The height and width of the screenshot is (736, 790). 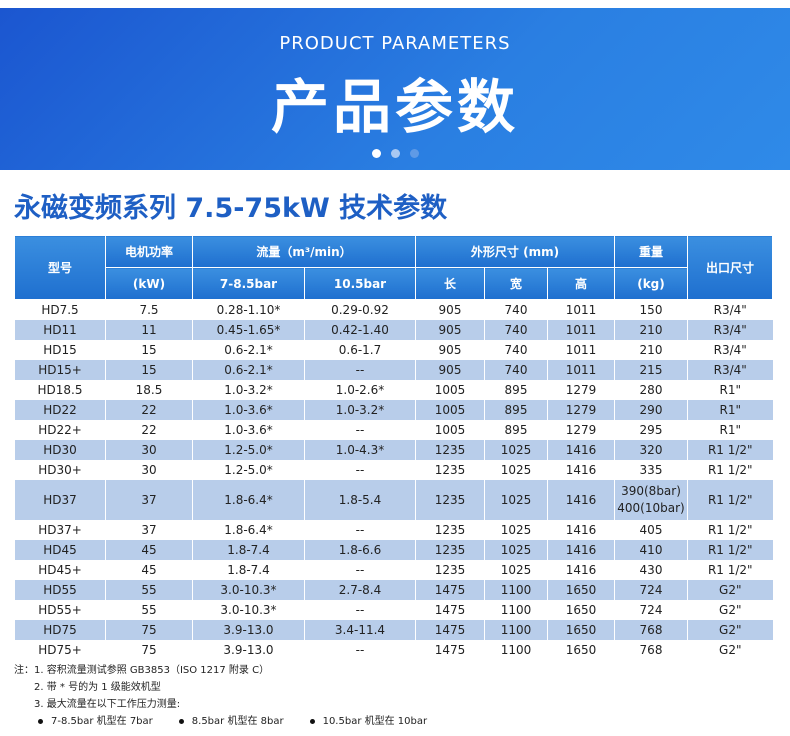 What do you see at coordinates (248, 630) in the screenshot?
I see `table-cell: 3.9-13.0` at bounding box center [248, 630].